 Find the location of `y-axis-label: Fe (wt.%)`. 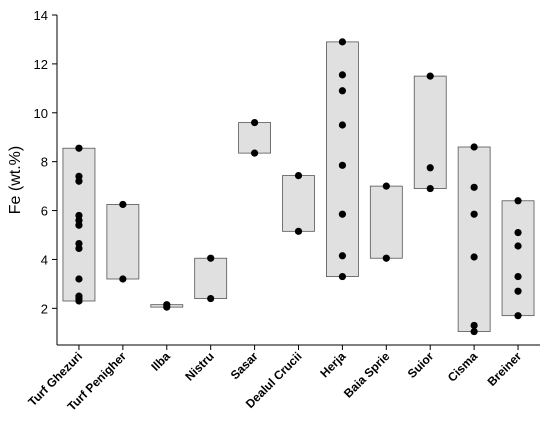

y-axis-label: Fe (wt.%) is located at coordinates (15, 180).